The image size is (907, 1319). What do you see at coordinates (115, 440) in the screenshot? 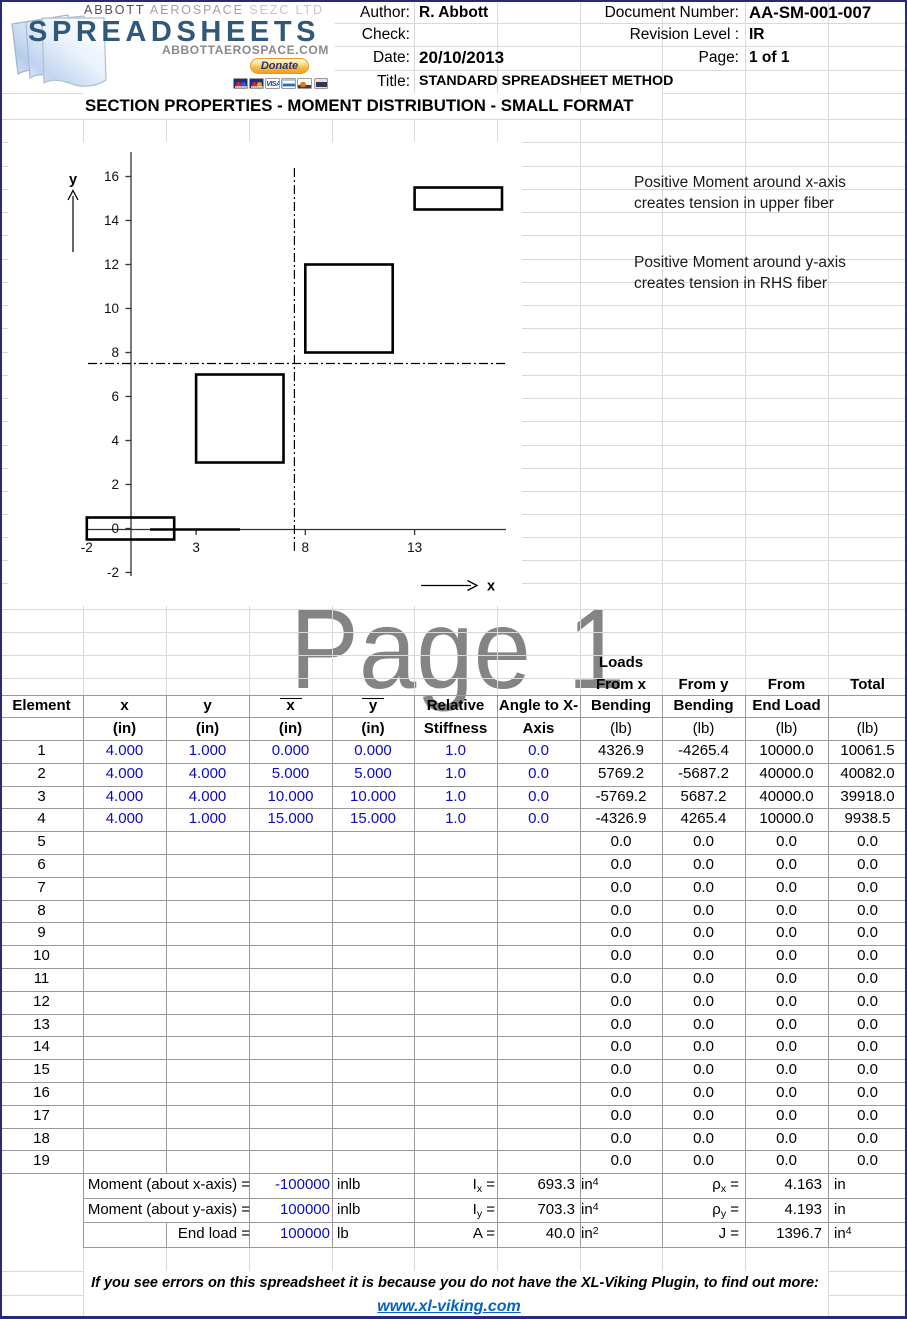
I see `svg-text: 4` at bounding box center [115, 440].